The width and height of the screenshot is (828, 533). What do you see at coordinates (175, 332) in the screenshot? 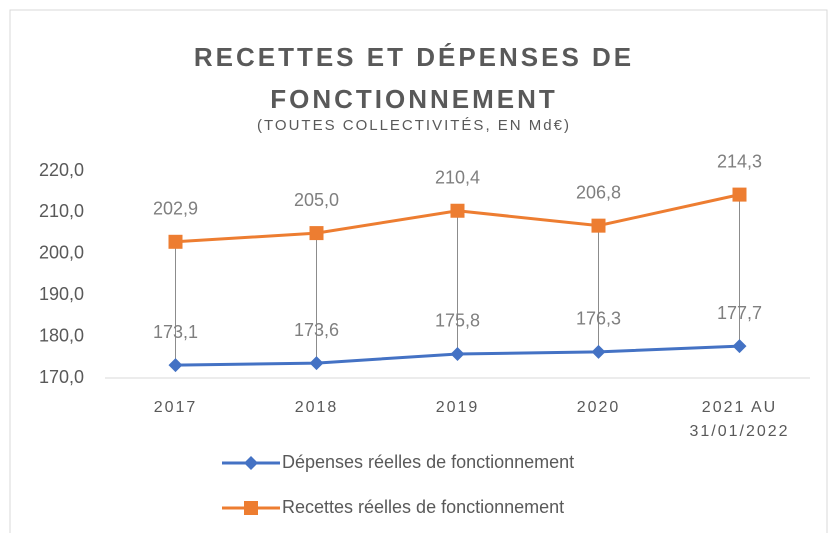
I see `data-label: 173,1` at bounding box center [175, 332].